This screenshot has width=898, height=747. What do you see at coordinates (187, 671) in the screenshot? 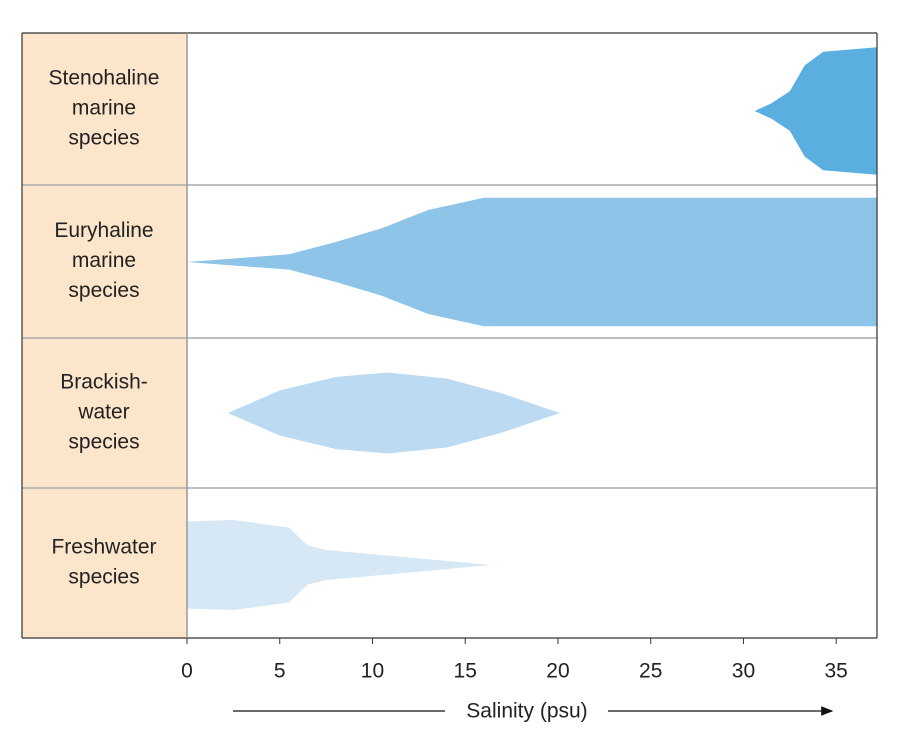
I see `x-tick-label: 0` at bounding box center [187, 671].